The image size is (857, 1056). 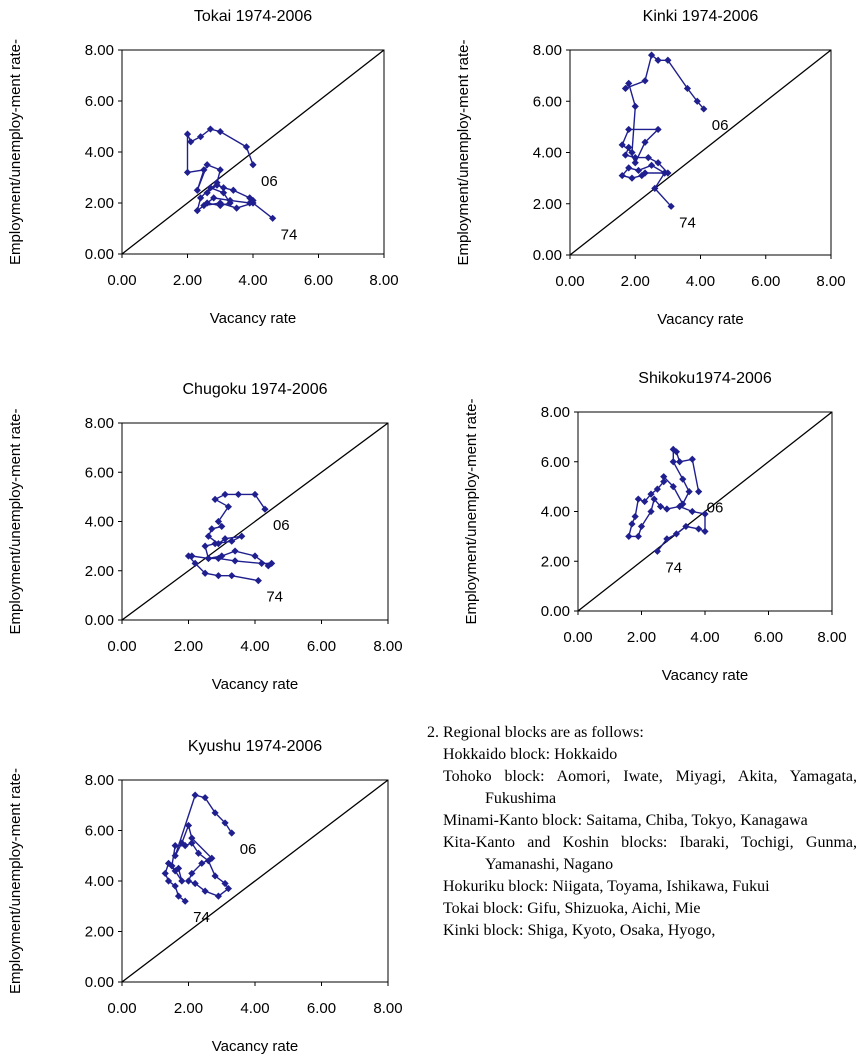 I want to click on x-tick-label: 0.00, so click(x=121, y=280).